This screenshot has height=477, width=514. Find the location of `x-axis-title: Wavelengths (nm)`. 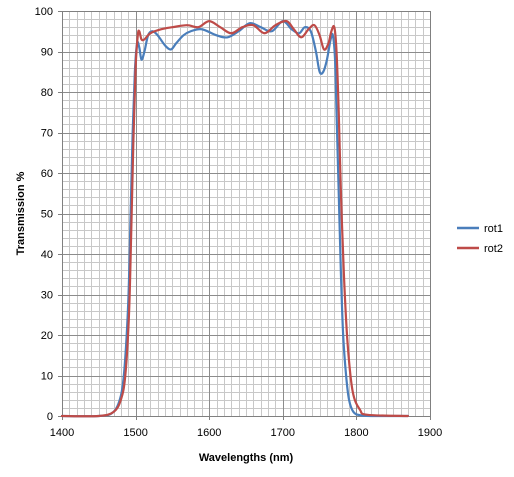

x-axis-title: Wavelengths (nm) is located at coordinates (246, 458).